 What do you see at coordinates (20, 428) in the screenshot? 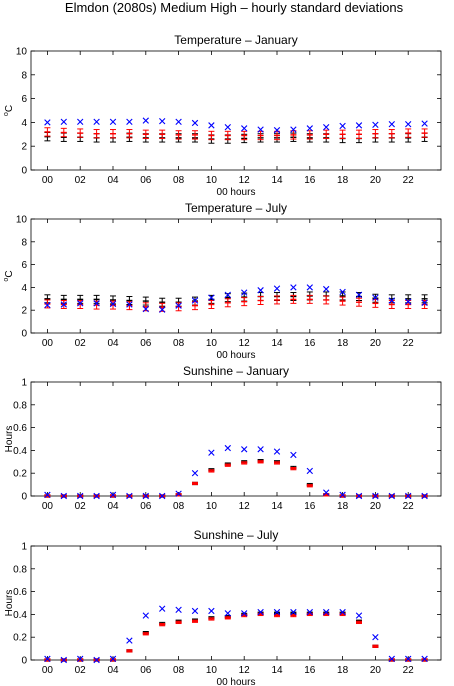
I see `y-tick-label: 0.6` at bounding box center [20, 428].